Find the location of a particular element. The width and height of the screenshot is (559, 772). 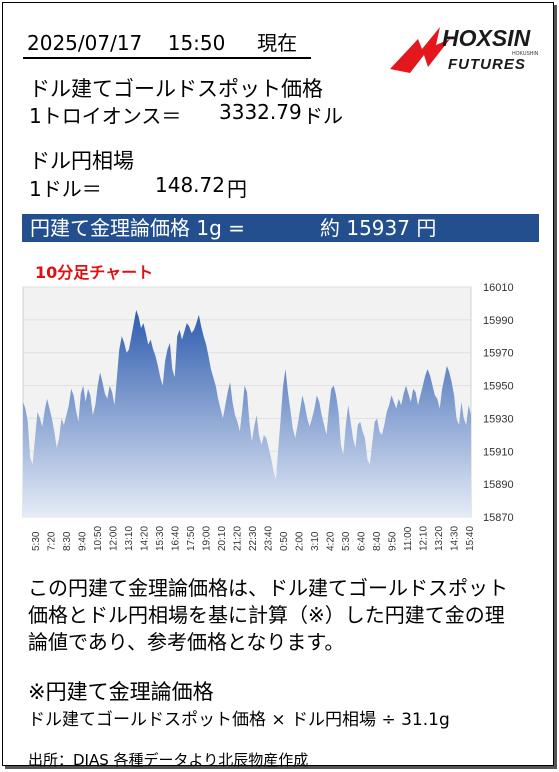

x-tick-label: 8:30 is located at coordinates (67, 541).